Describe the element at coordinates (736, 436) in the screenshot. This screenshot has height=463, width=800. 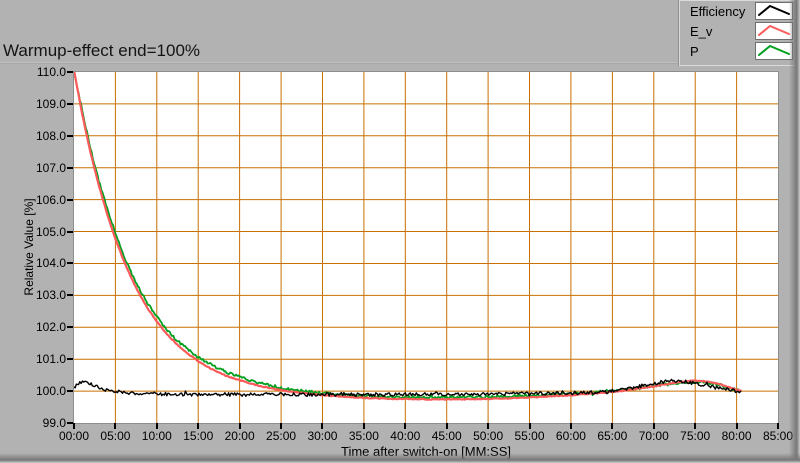
I see `x-tick-label: 80:00` at that location.